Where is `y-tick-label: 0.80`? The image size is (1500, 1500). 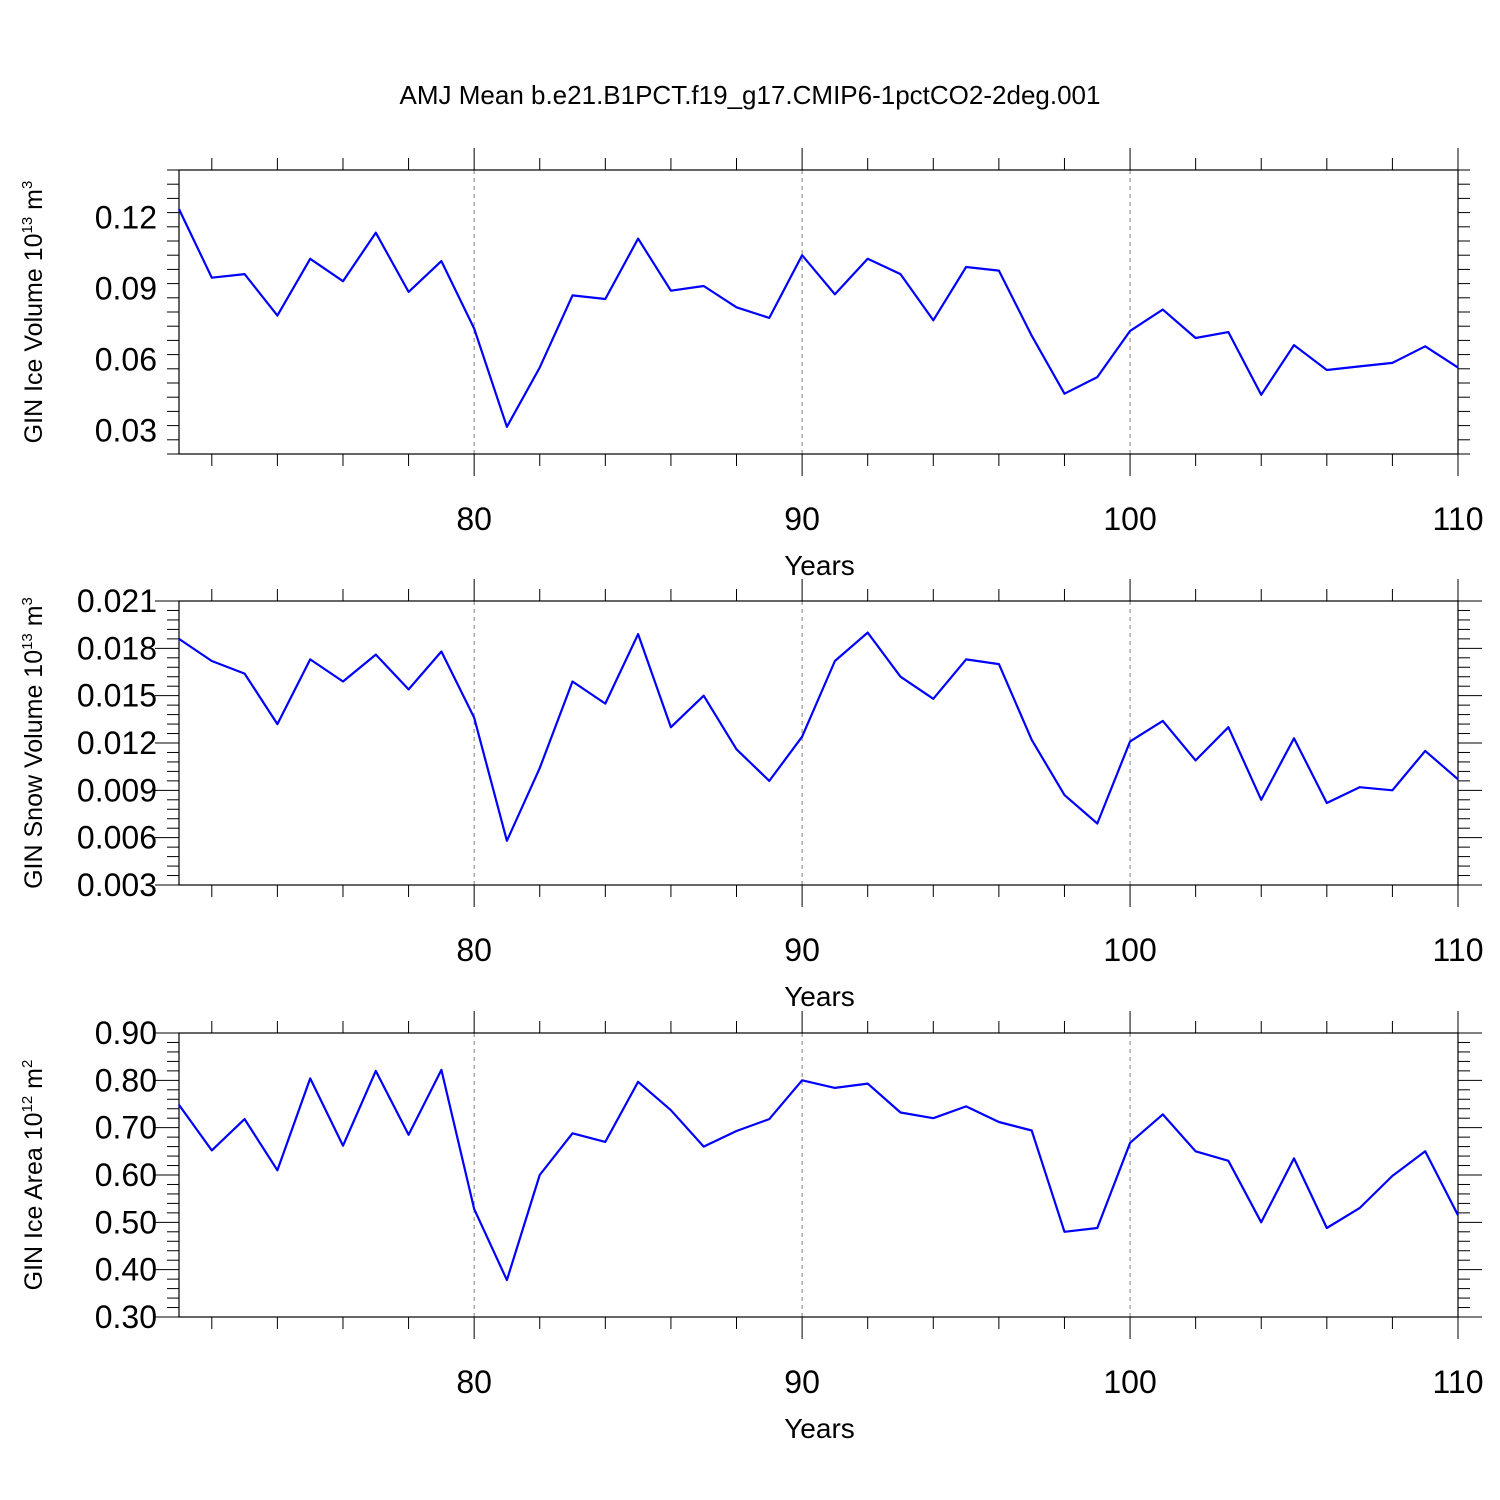
y-tick-label: 0.80 is located at coordinates (126, 1080).